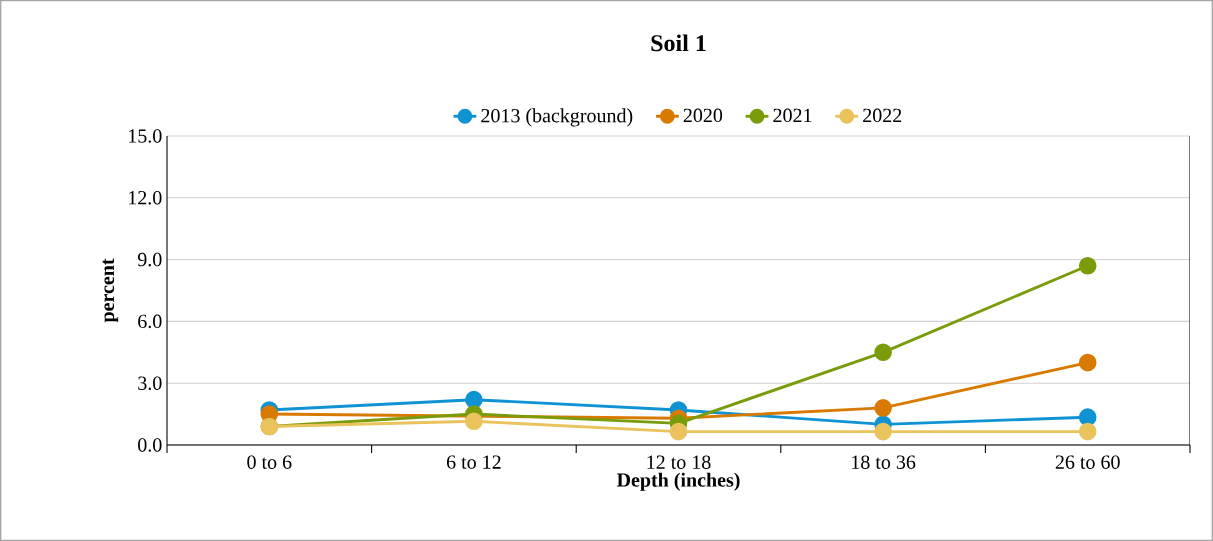  What do you see at coordinates (678, 481) in the screenshot?
I see `x-axis-title: Depth (inches)` at bounding box center [678, 481].